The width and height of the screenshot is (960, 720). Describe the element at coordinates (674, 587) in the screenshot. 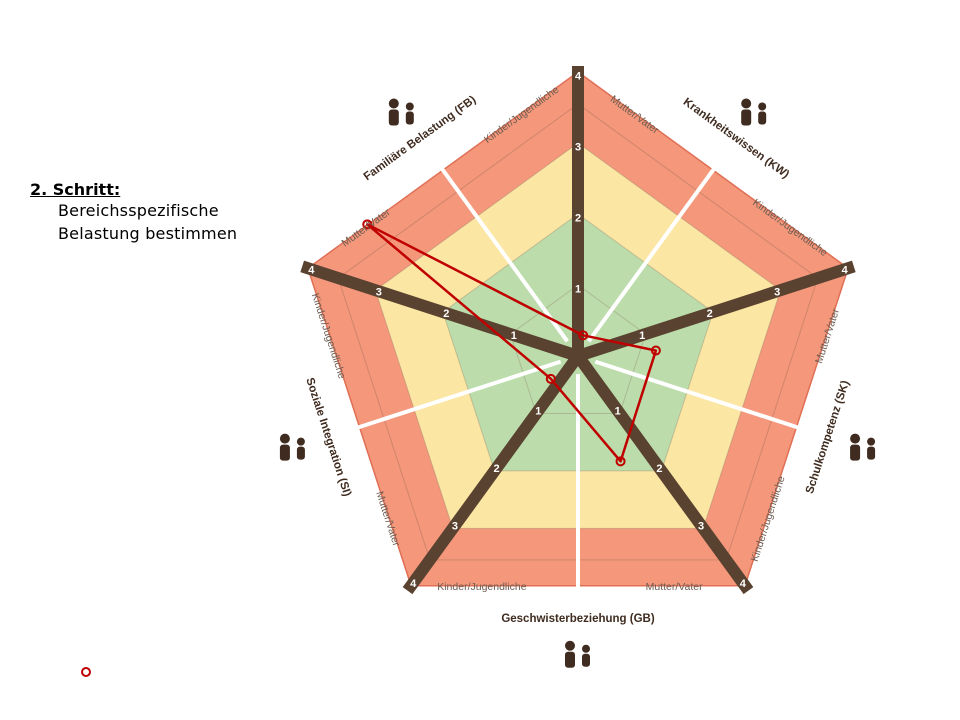

I see `sublabel-parent-2: Mutter/Vater` at that location.